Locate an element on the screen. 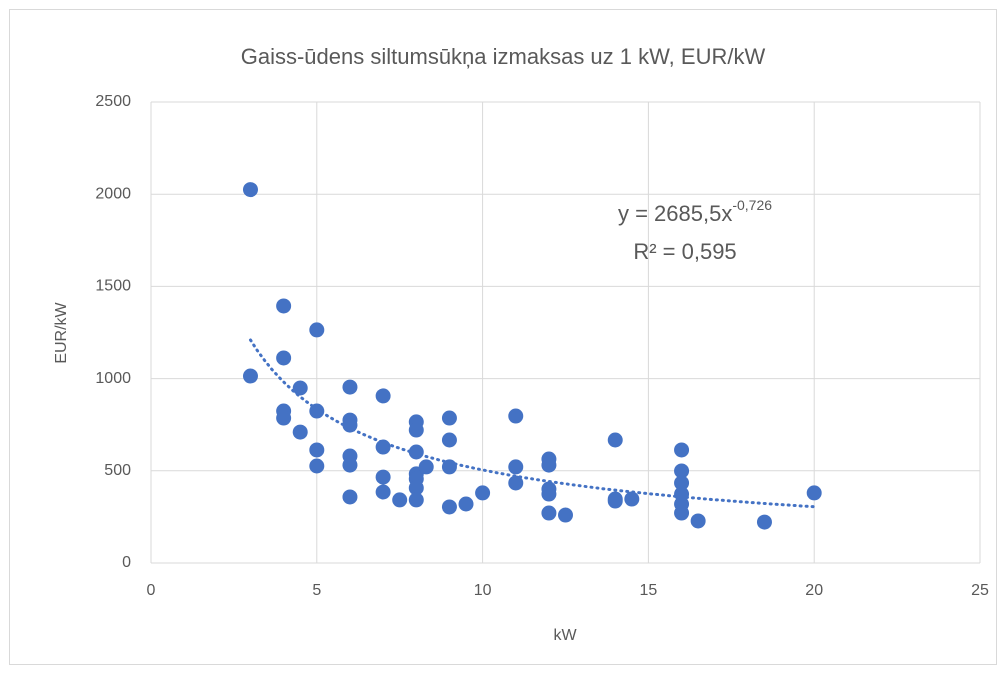  y-tick-label: 2500 is located at coordinates (113, 101).